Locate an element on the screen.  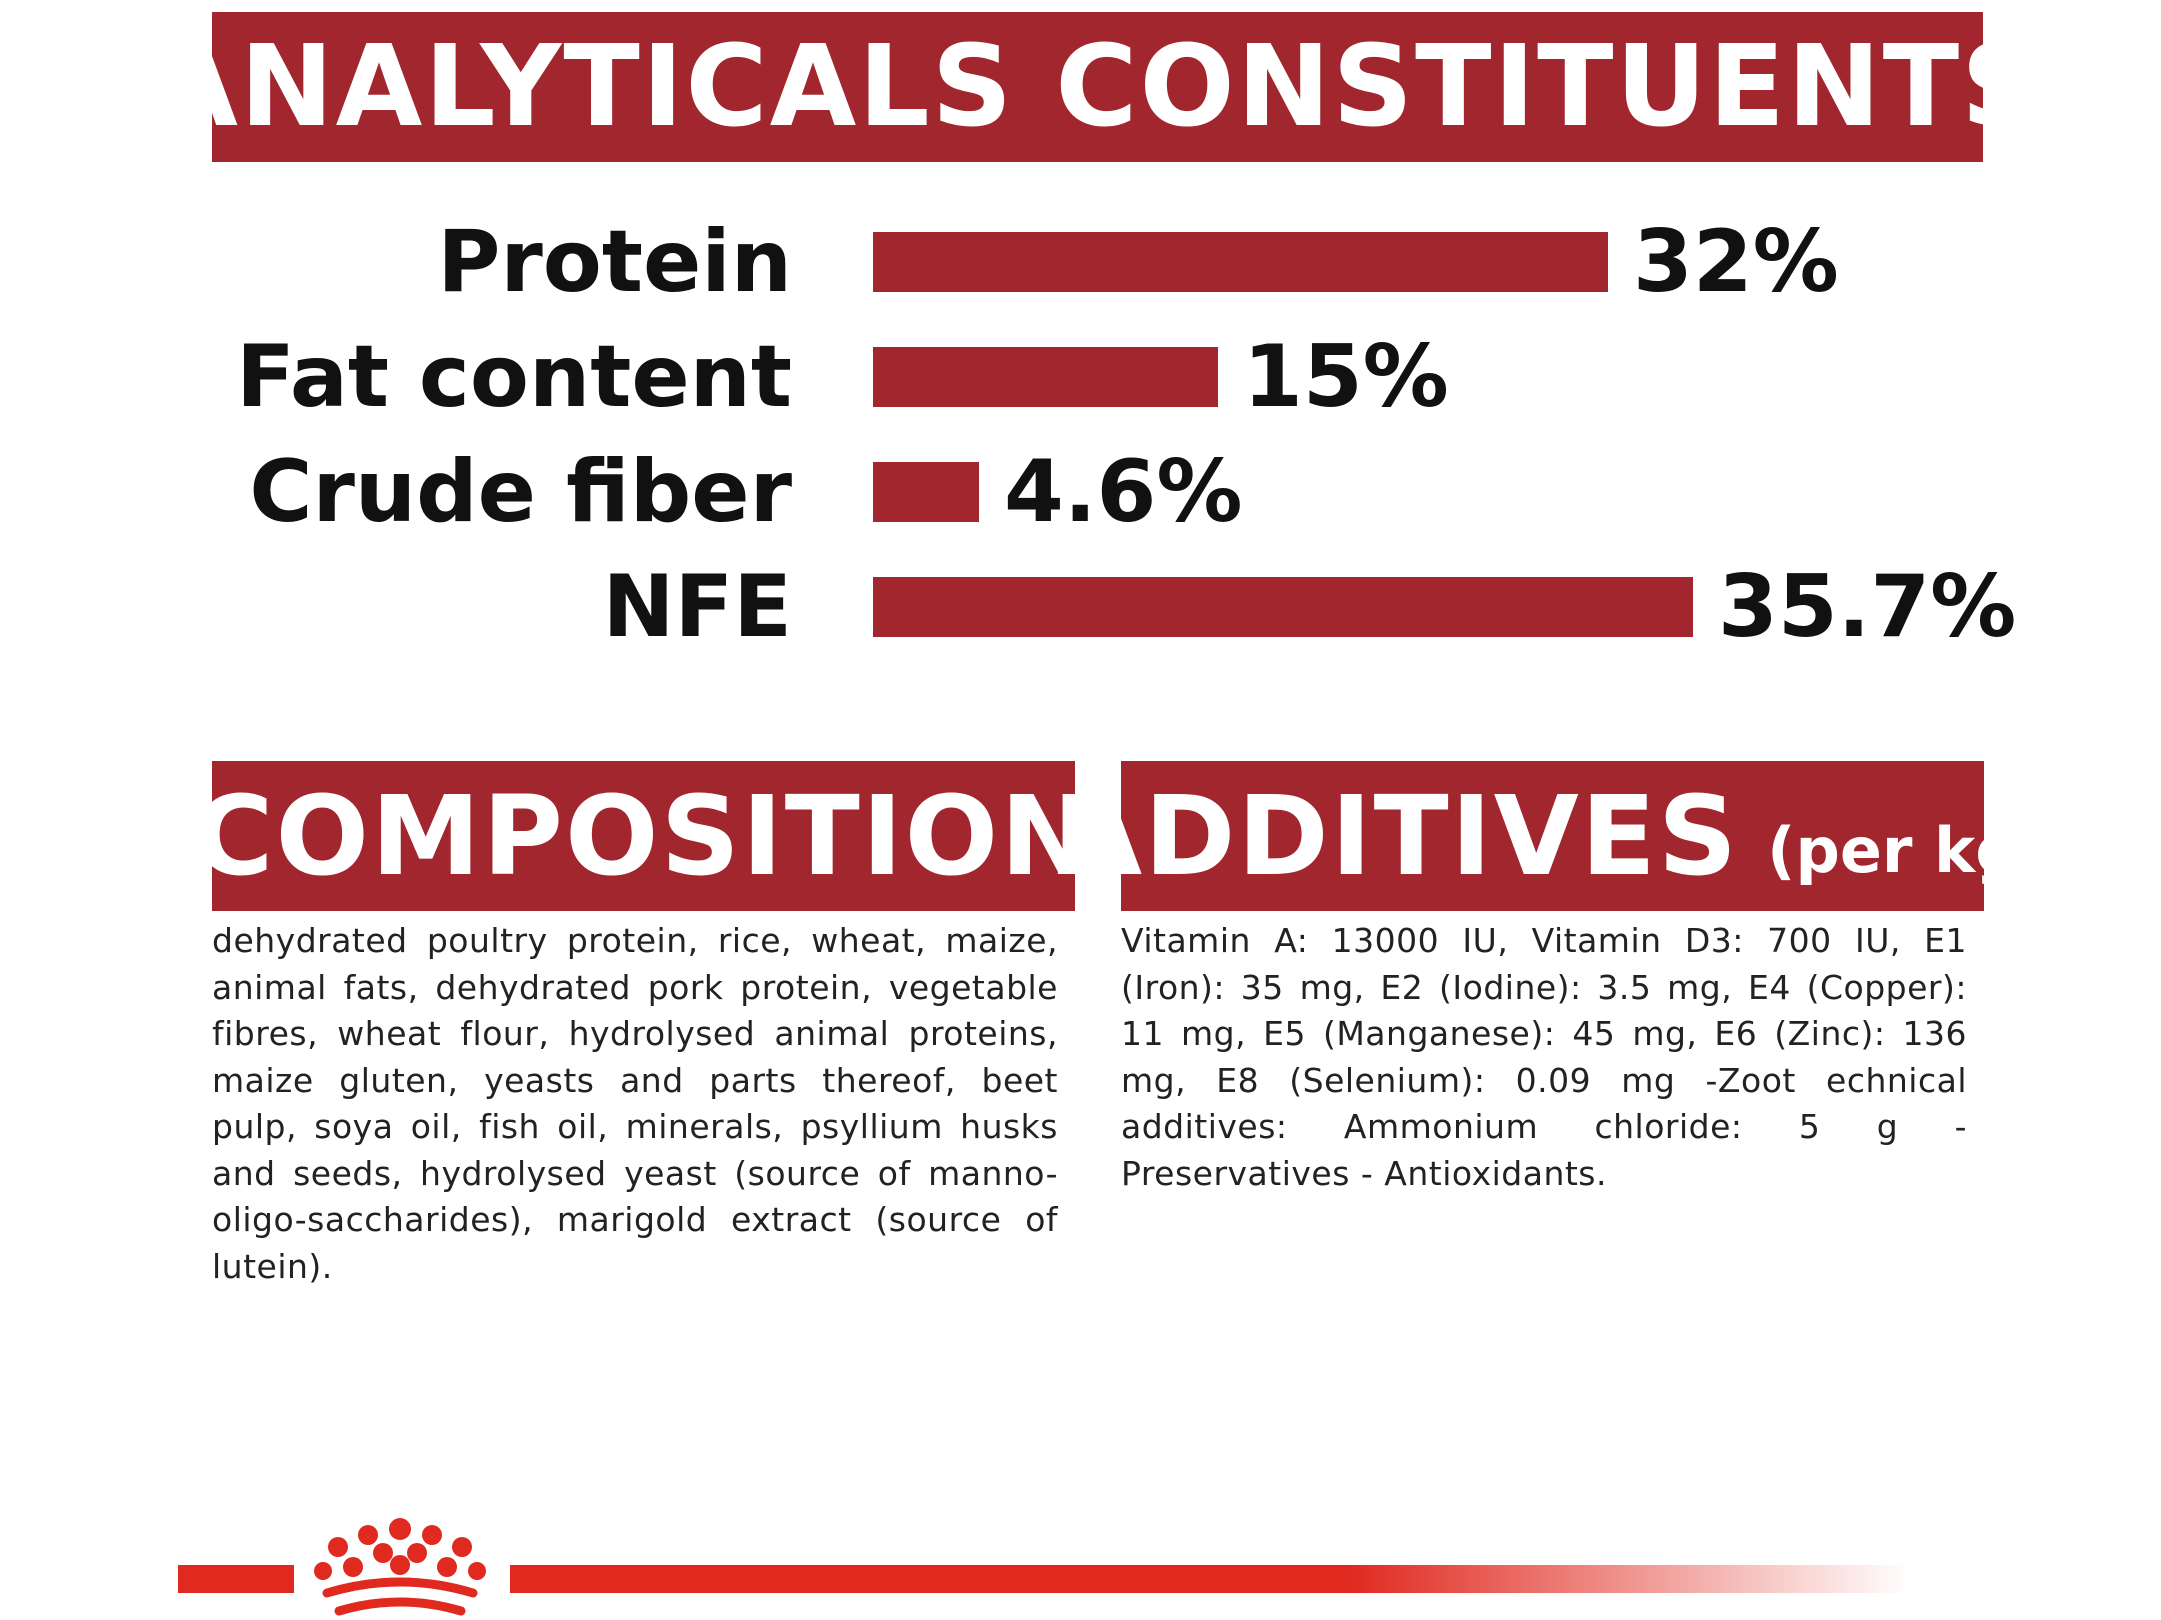
analytical-constituents-title: ANALYTICALS CONSTITUENTS is located at coordinates (1097, 87).